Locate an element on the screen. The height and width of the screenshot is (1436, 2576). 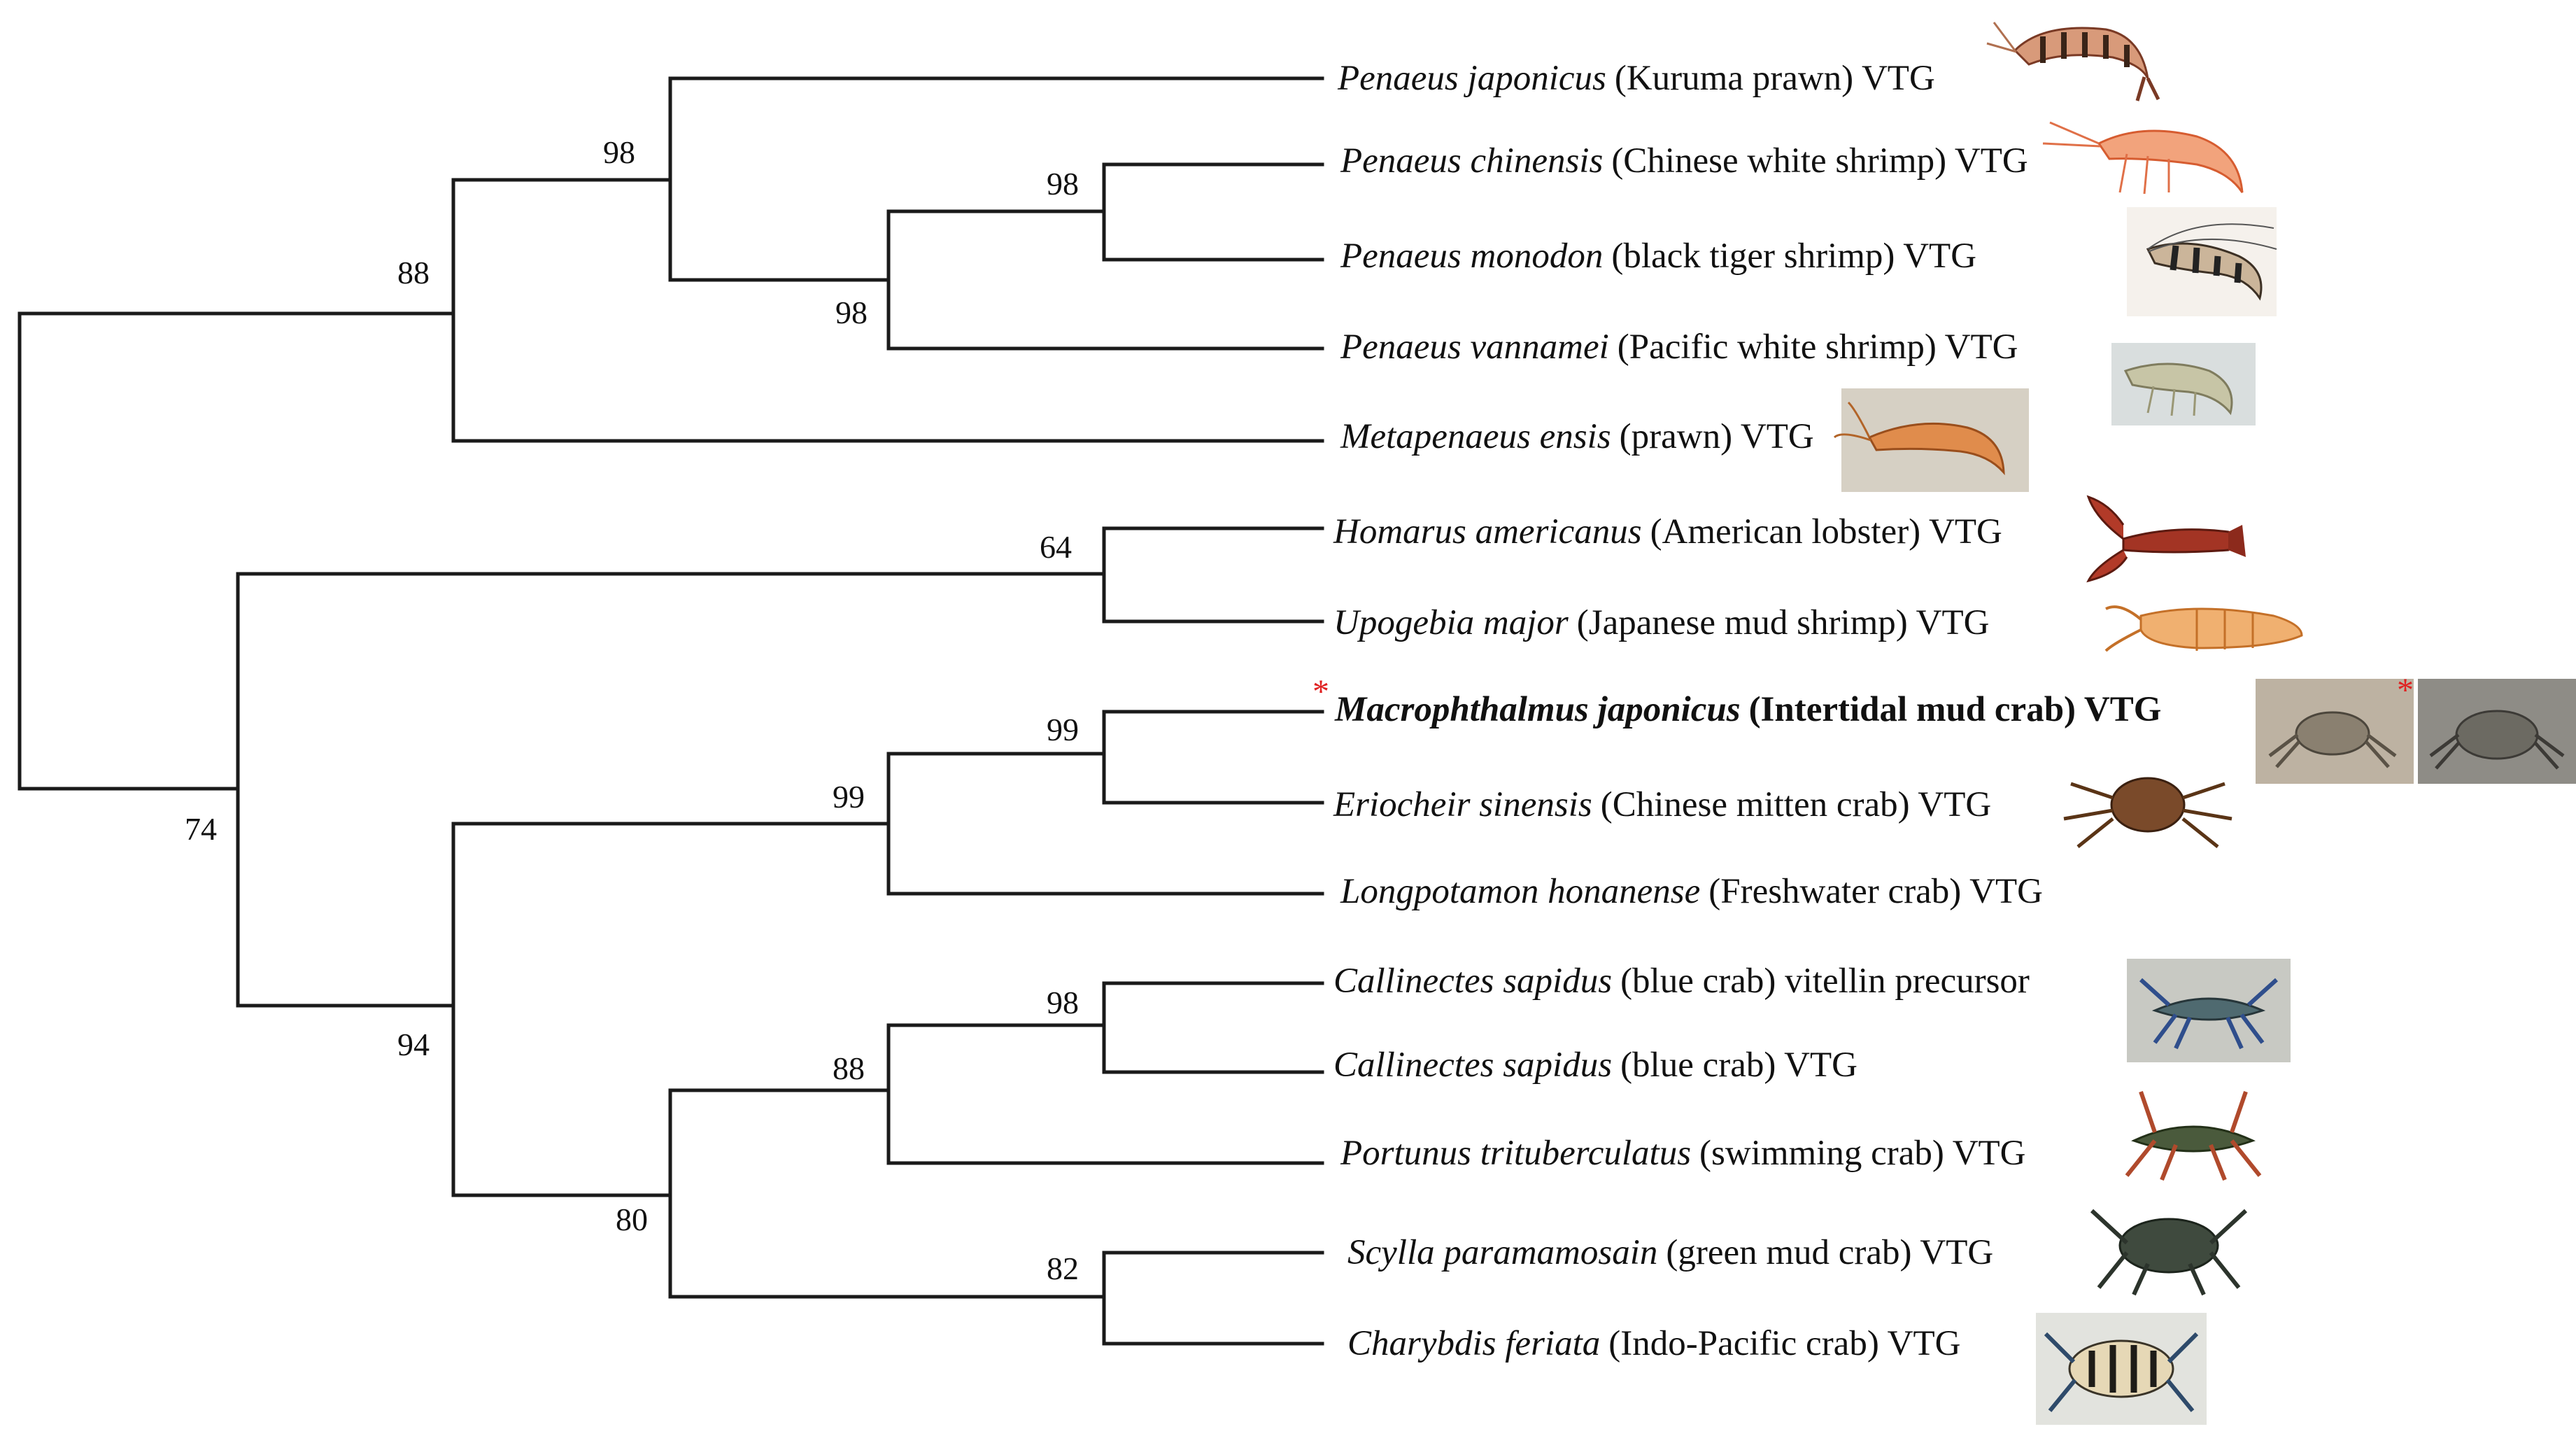
swimming-crab-photo is located at coordinates (2193, 1136).